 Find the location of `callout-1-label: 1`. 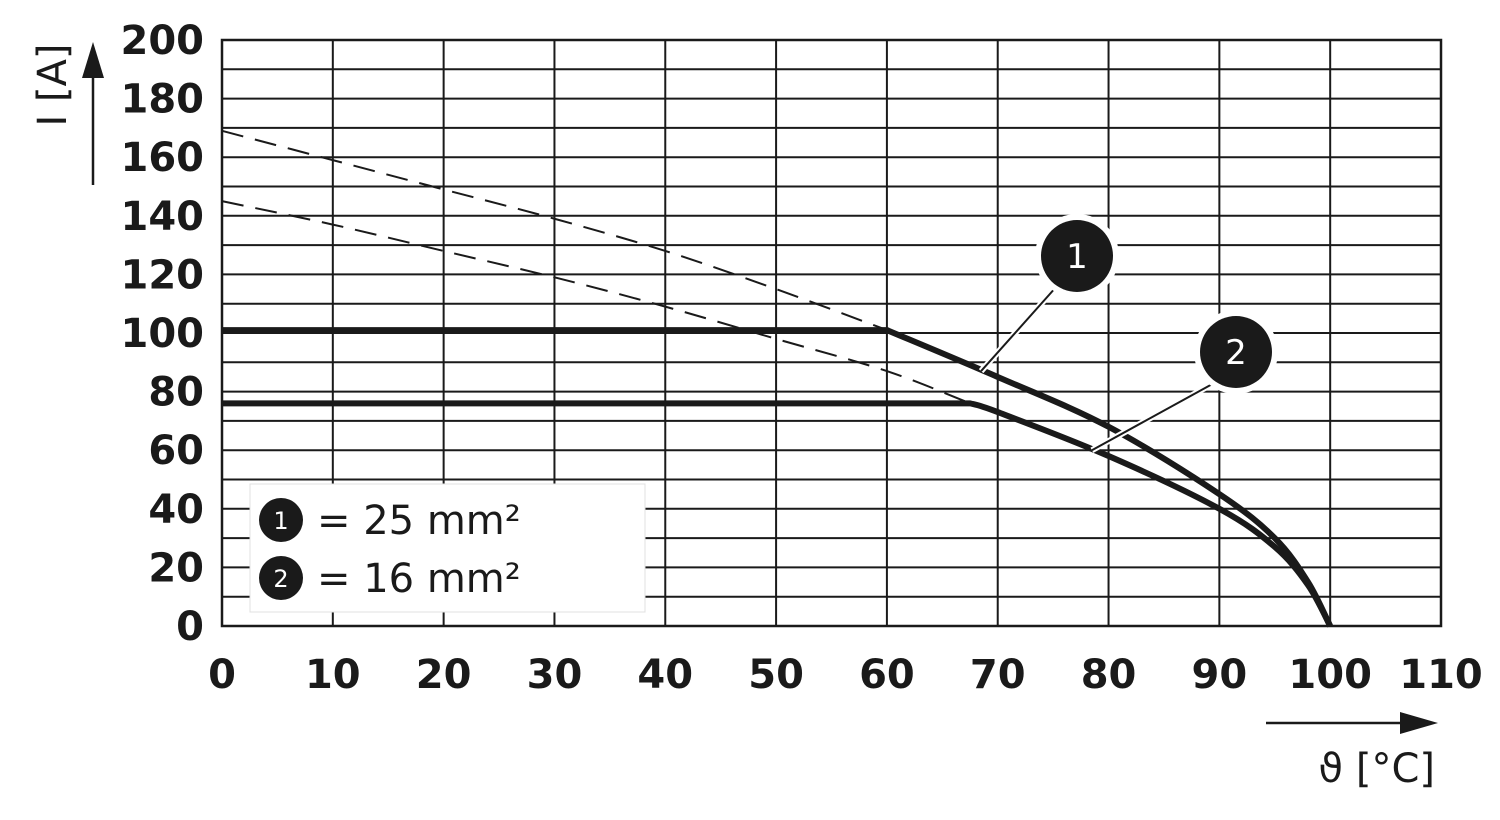

callout-1-label: 1 is located at coordinates (1077, 257).